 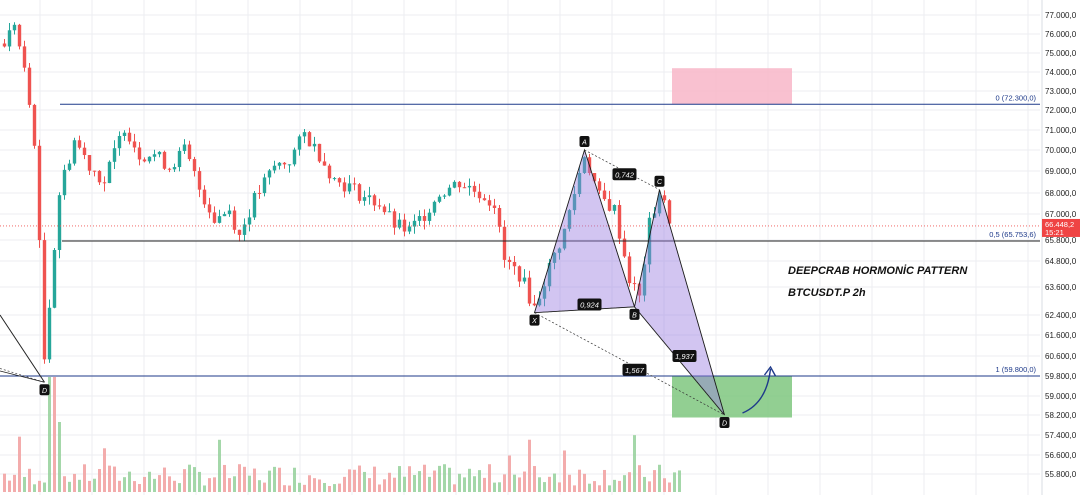 I want to click on current-price-value: 66.448,2, so click(x=1059, y=224).